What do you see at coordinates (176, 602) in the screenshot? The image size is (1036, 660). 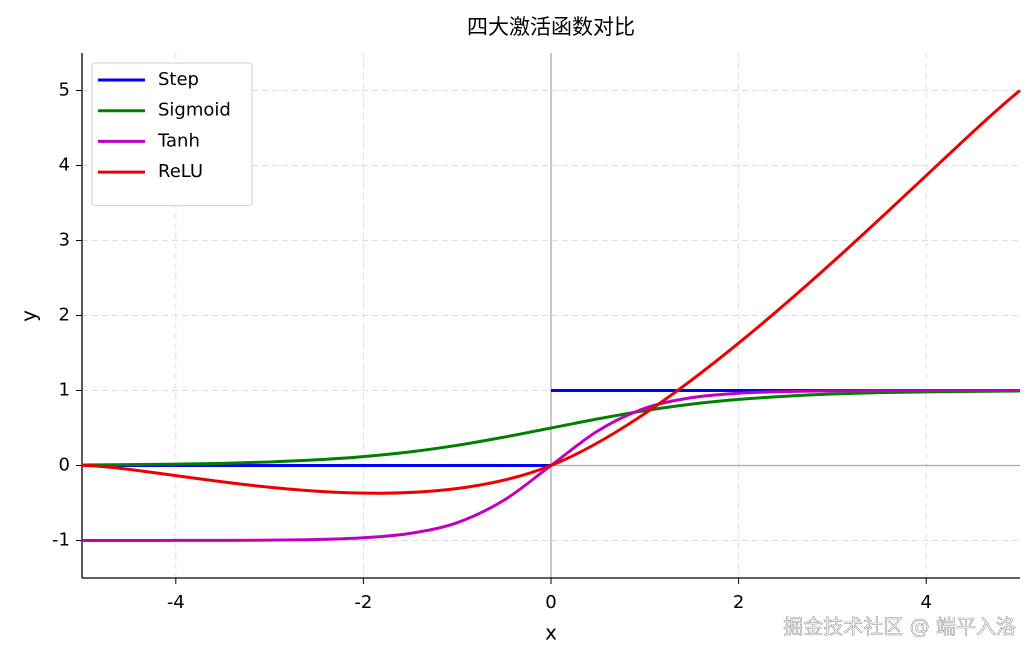 I see `x-tick-label: -4` at bounding box center [176, 602].